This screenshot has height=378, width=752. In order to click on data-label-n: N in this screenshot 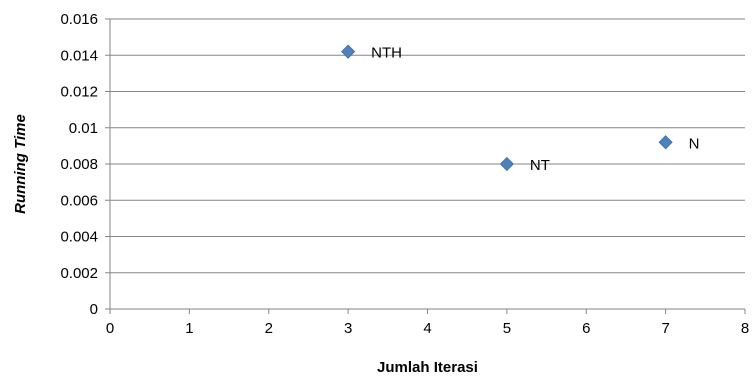, I will do `click(694, 143)`.